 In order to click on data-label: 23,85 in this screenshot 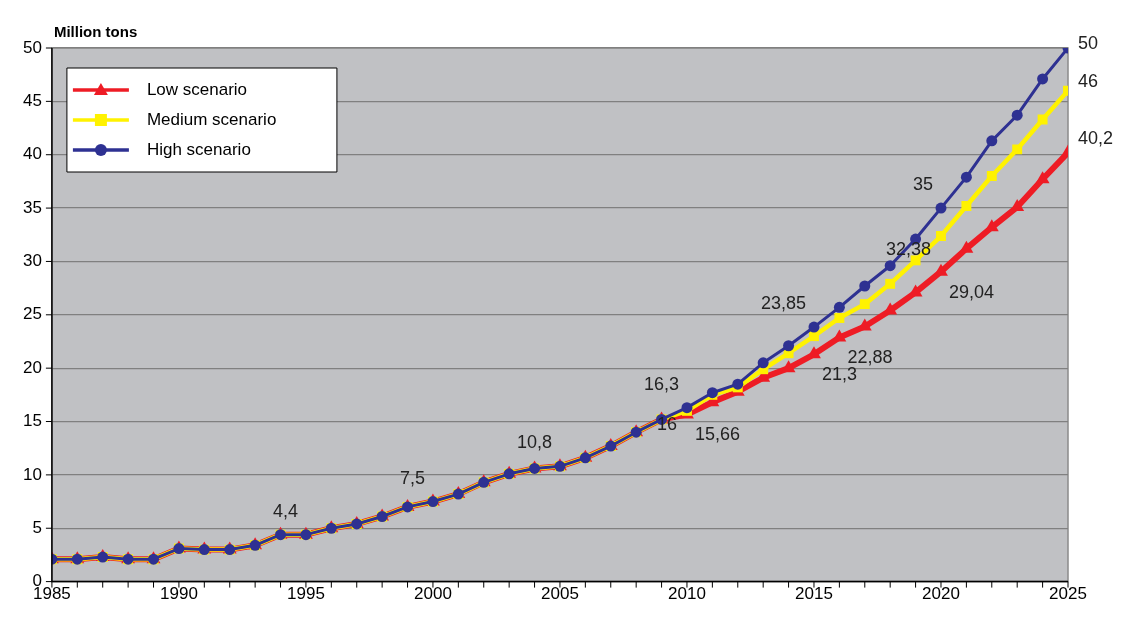, I will do `click(783, 303)`.